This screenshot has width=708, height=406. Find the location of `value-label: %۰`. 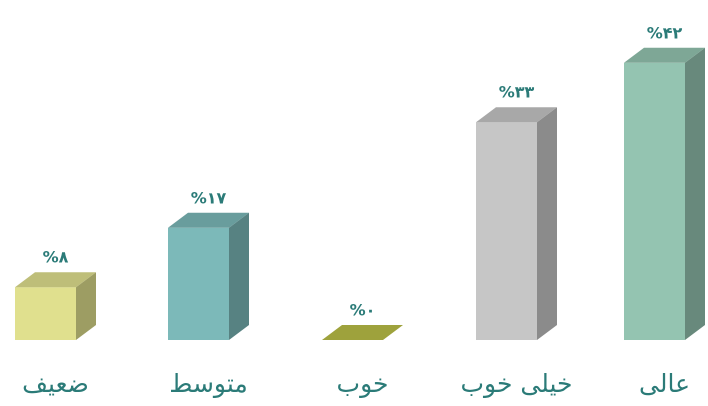

value-label: %۰ is located at coordinates (363, 310).